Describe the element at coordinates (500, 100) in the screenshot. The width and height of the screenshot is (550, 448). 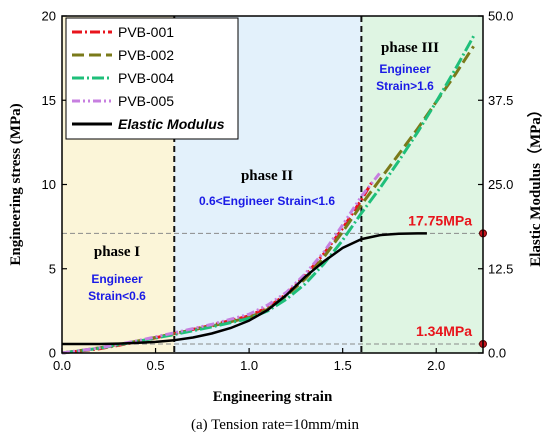
I see `y2-tick-label: 37.5` at that location.